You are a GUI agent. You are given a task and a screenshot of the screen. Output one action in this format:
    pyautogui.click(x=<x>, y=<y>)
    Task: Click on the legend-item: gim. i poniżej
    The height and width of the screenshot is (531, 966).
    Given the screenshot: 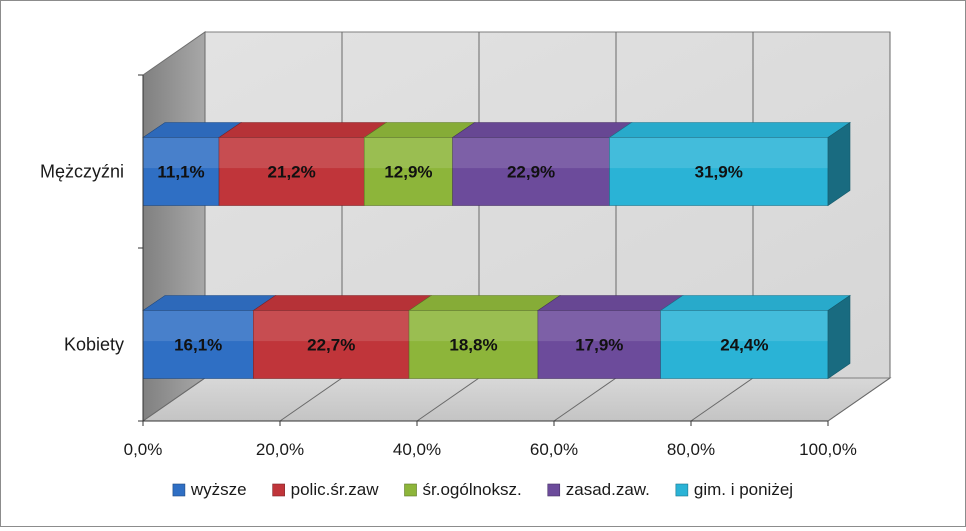 What is the action you would take?
    pyautogui.click(x=734, y=489)
    